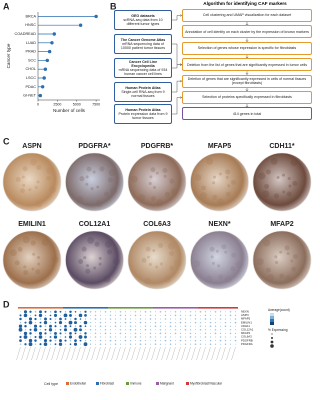  I want to click on color-legend, so click(272, 320).